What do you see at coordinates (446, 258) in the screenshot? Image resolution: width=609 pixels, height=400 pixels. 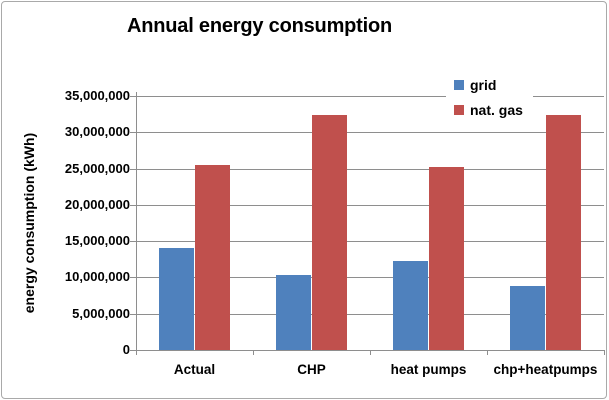 I see `bar-nat-gas-heat-pumps` at bounding box center [446, 258].